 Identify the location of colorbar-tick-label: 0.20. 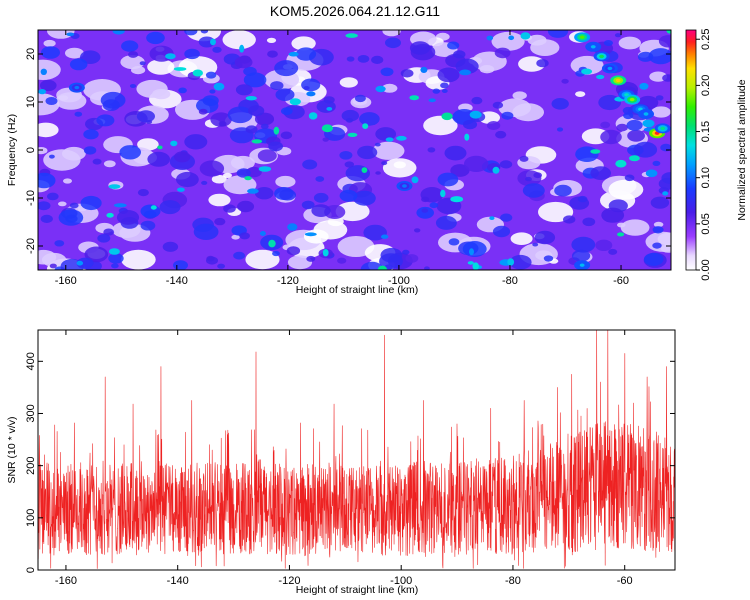
(706, 85).